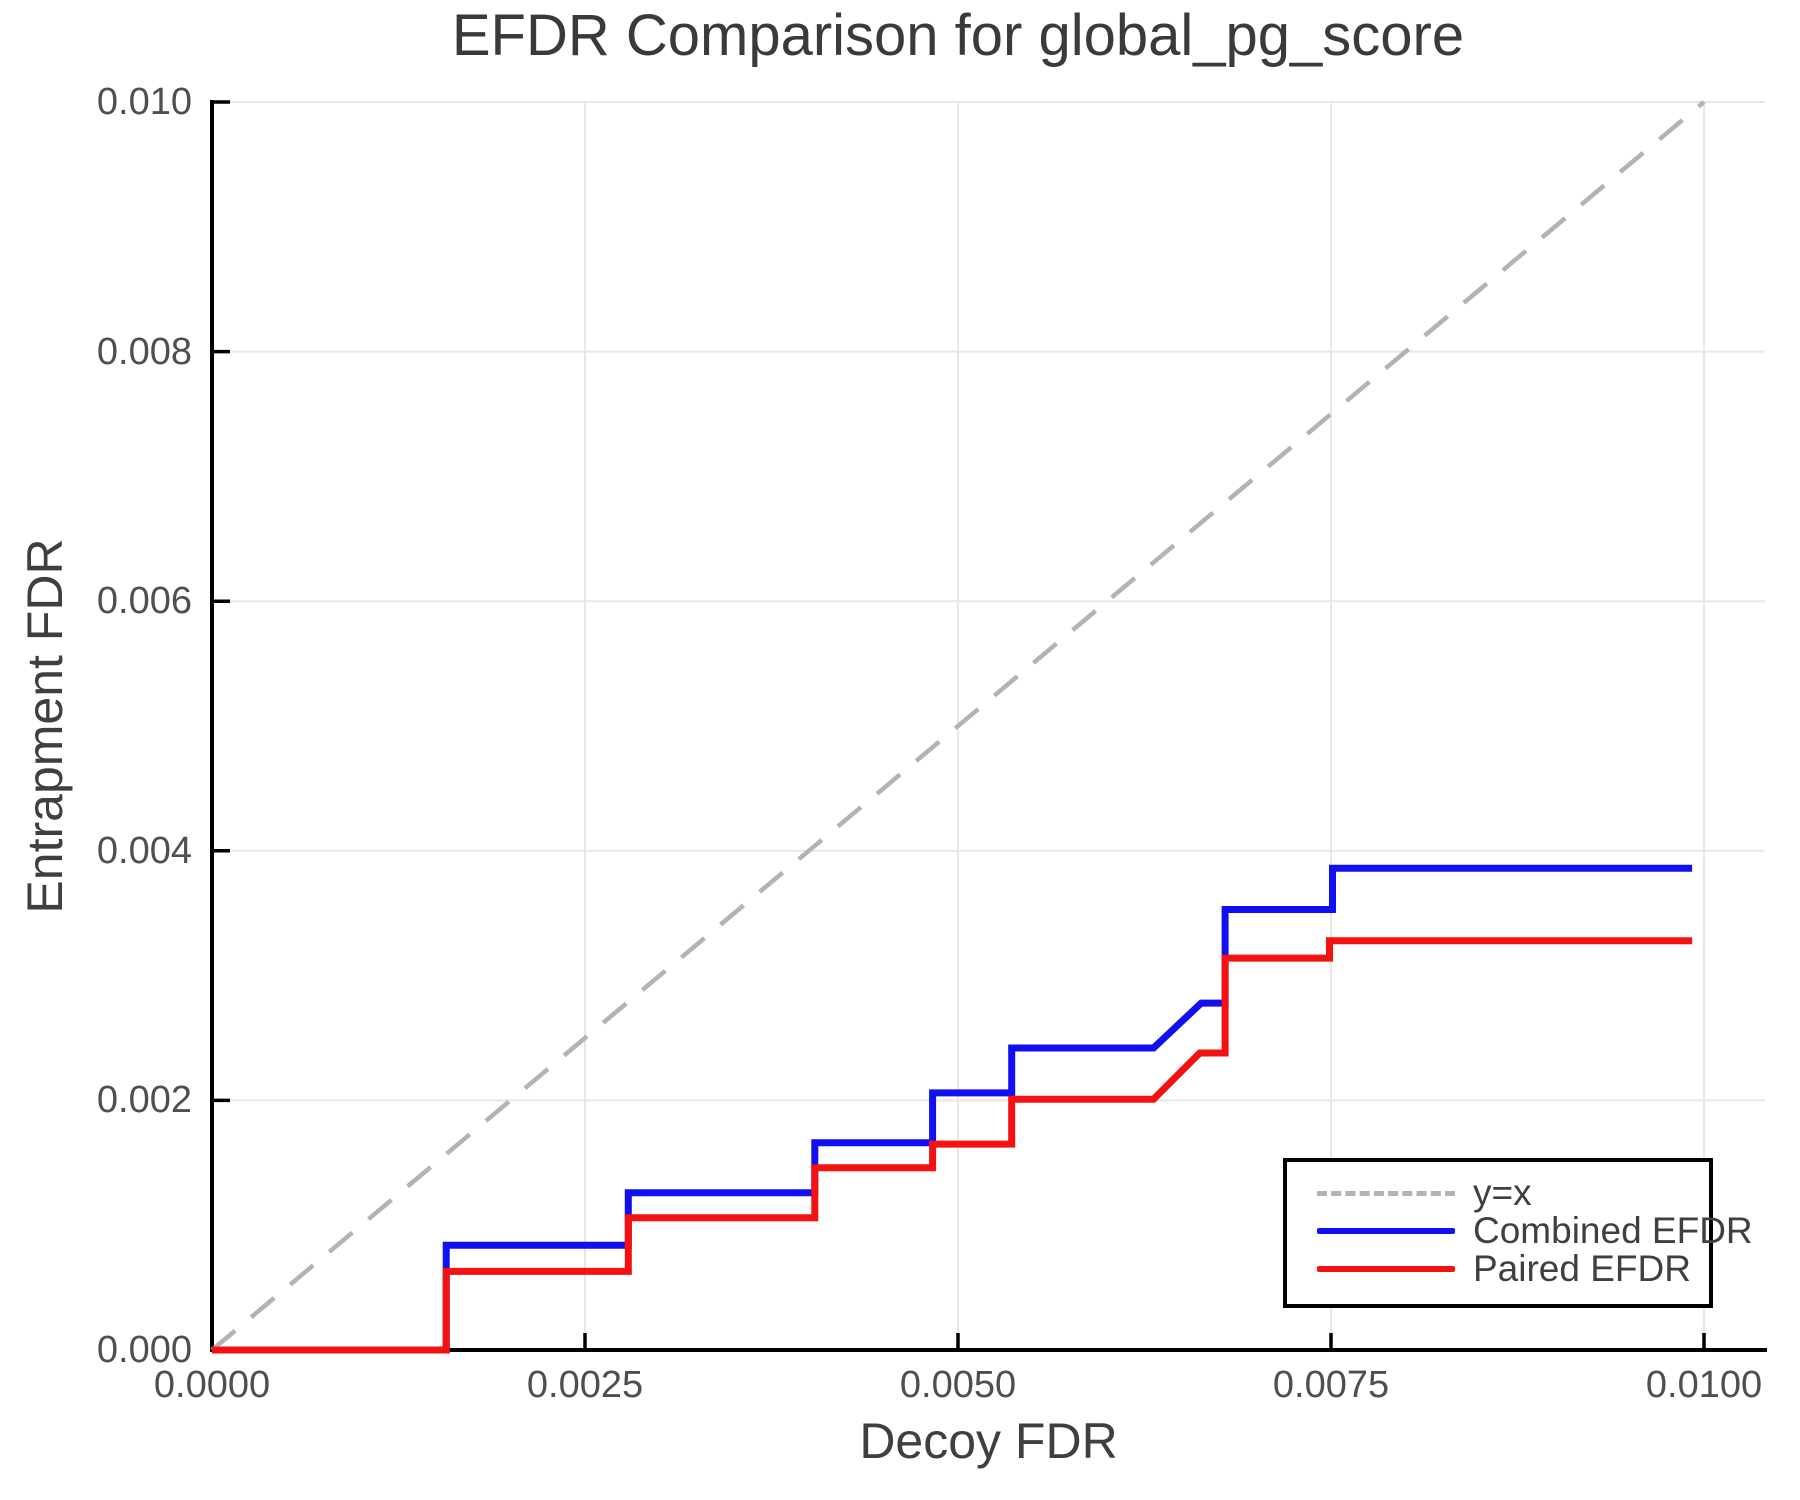  What do you see at coordinates (958, 1385) in the screenshot?
I see `x-tick-label: 0.0050` at bounding box center [958, 1385].